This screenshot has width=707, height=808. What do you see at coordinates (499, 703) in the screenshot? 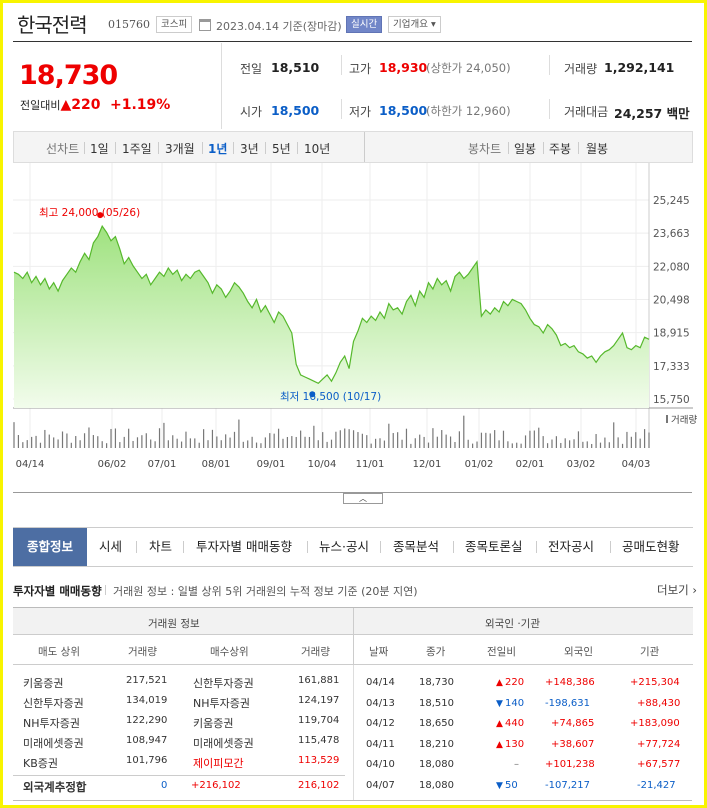
I see `down-arrow-icon: ▼` at bounding box center [499, 703].